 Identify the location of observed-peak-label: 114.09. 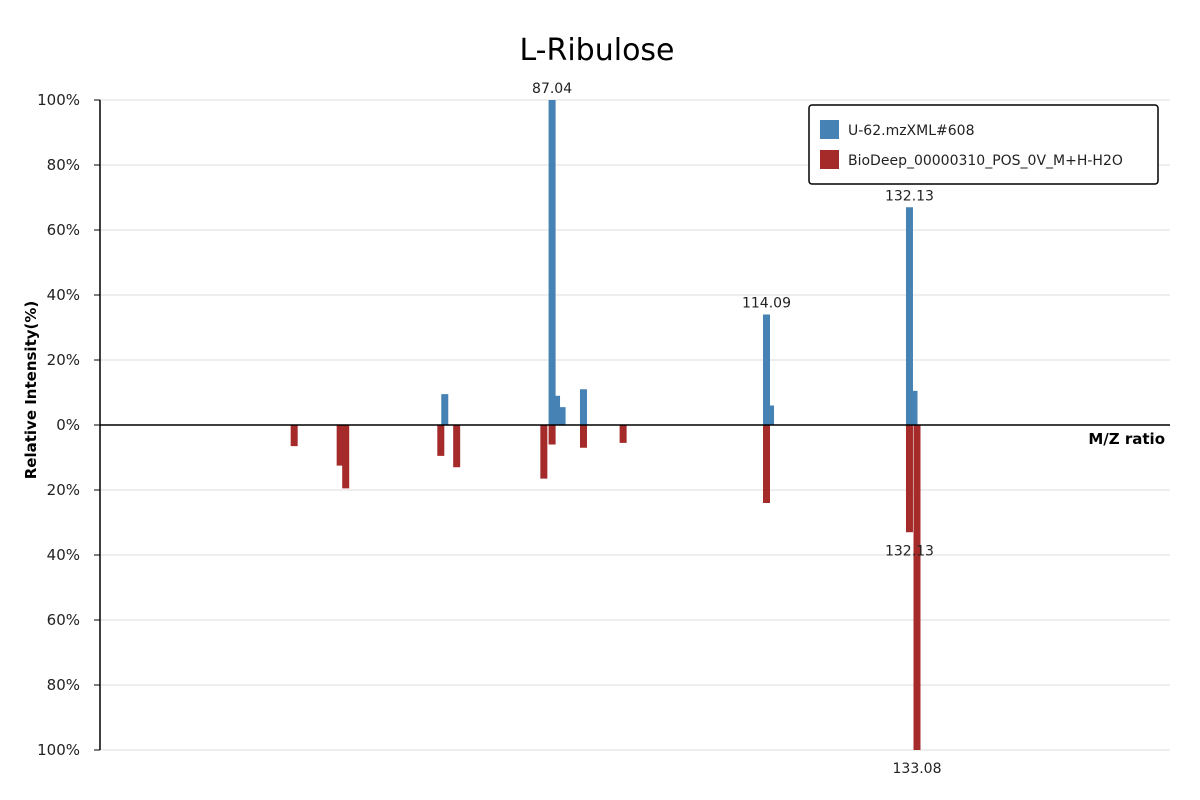
(766, 304).